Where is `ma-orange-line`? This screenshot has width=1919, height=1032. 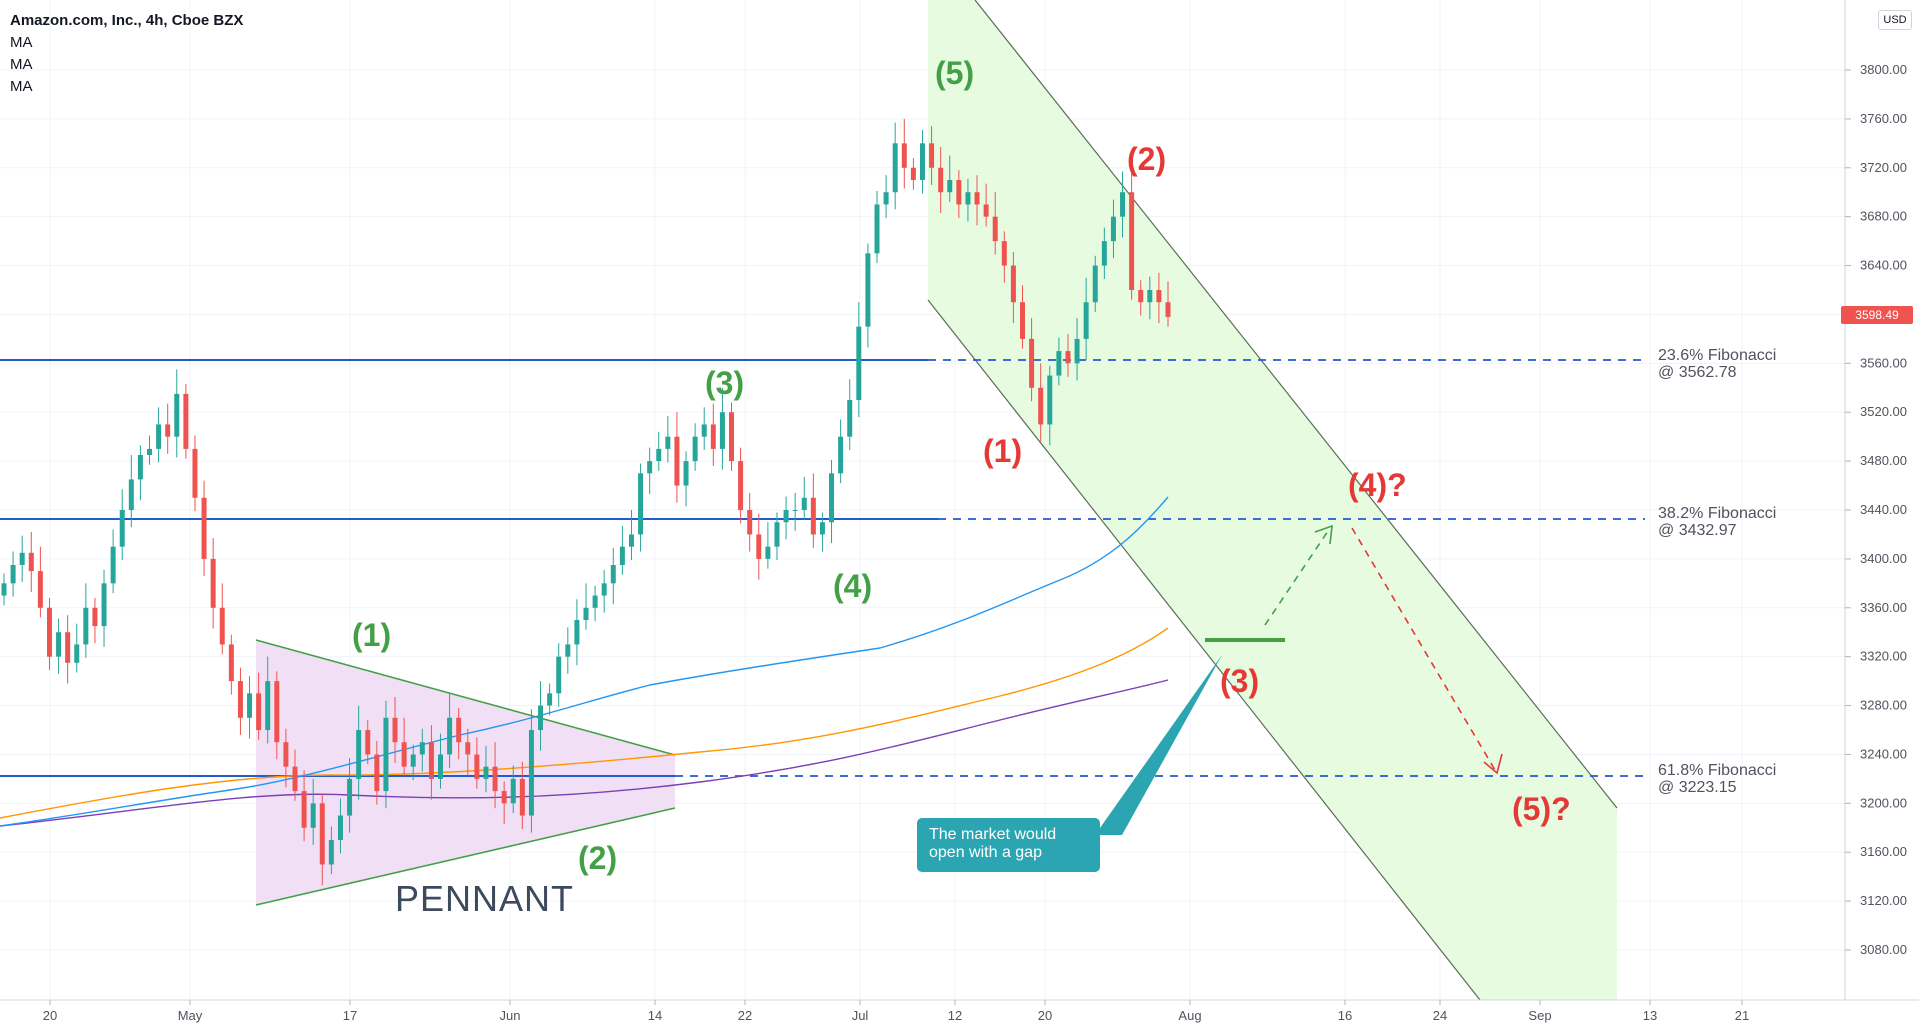 ma-orange-line is located at coordinates (584, 723).